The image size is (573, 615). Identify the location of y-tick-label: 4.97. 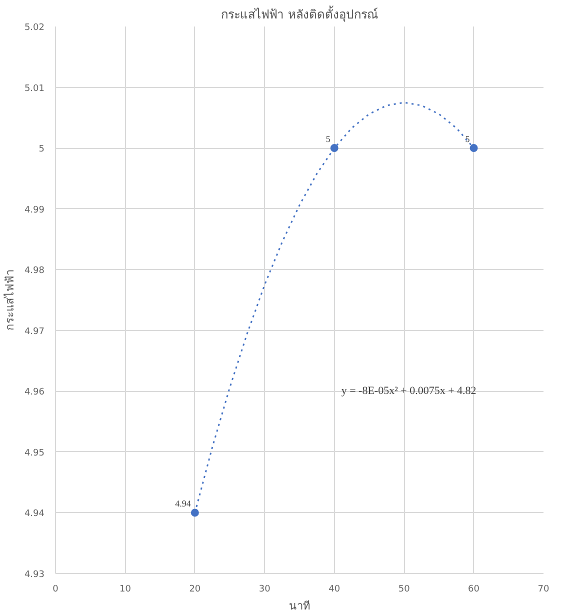
(34, 331).